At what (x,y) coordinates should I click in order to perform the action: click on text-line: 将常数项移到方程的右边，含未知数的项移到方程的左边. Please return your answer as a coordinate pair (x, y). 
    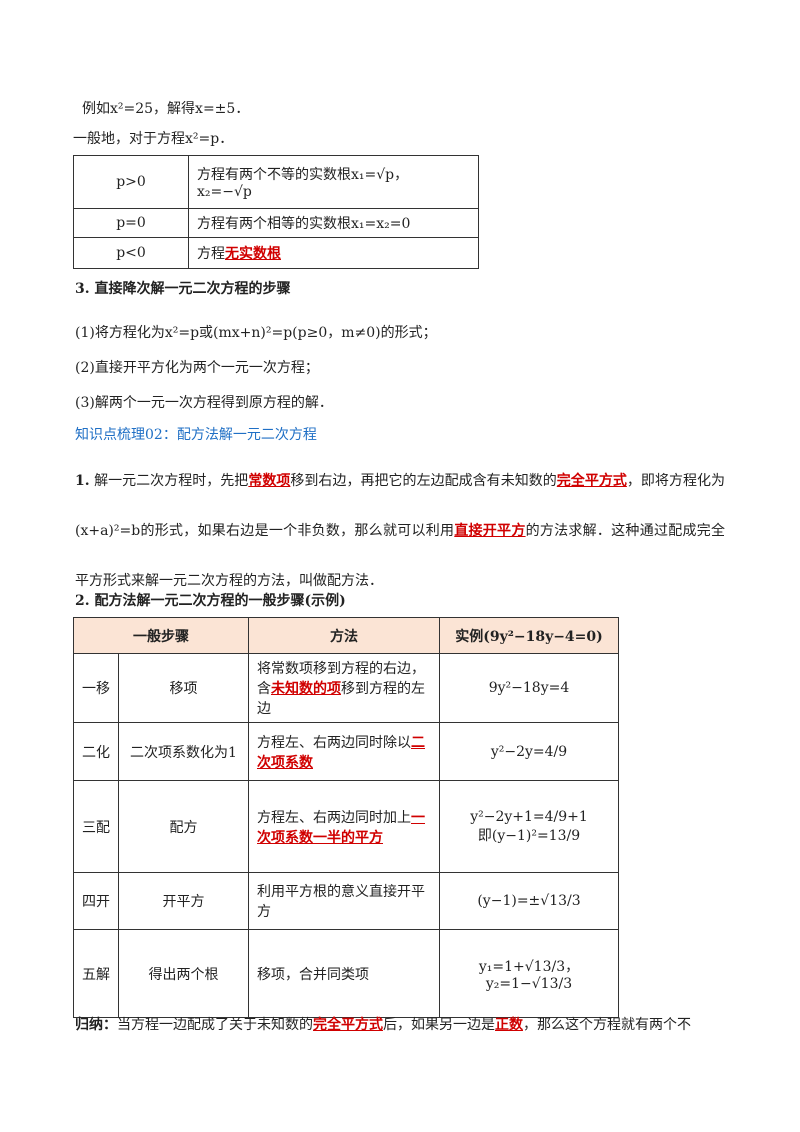
    Looking at the image, I should click on (344, 688).